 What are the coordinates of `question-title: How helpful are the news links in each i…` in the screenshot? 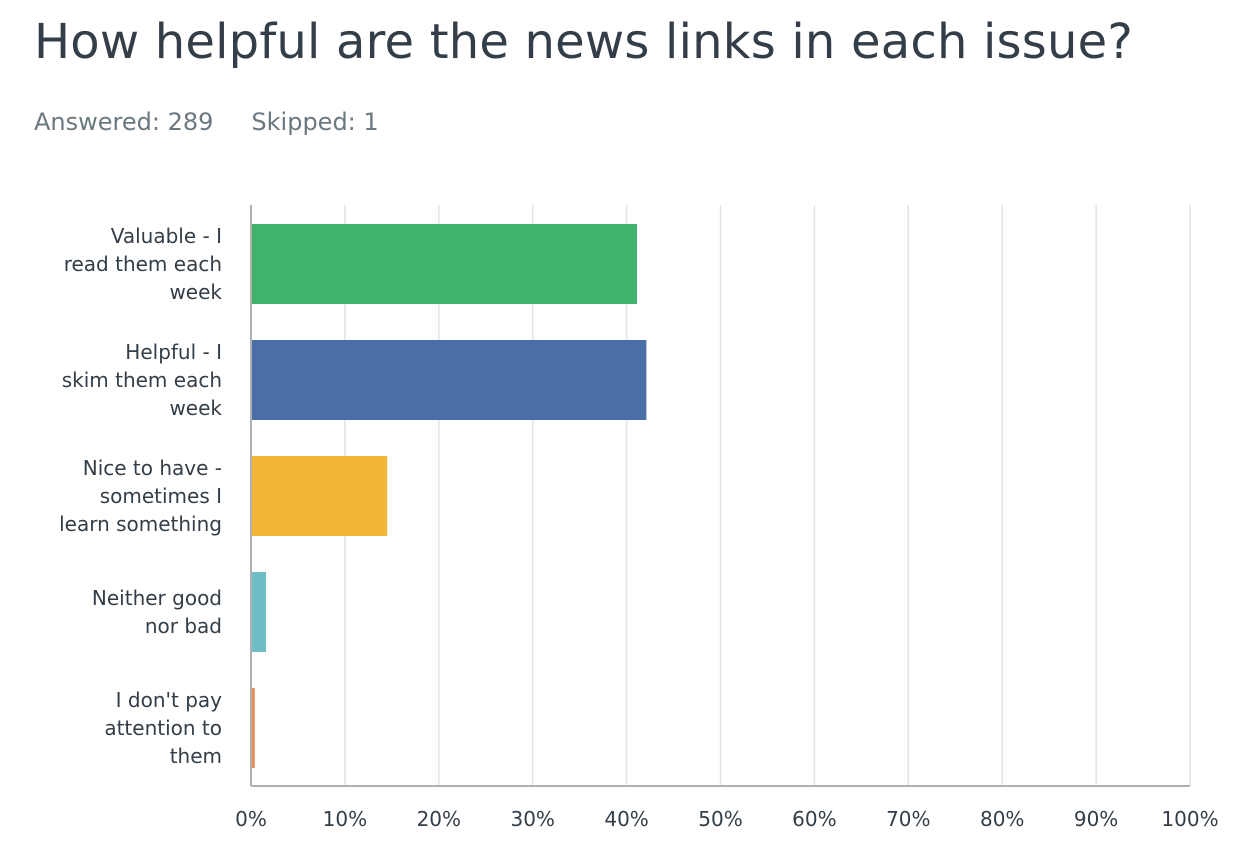 It's located at (584, 42).